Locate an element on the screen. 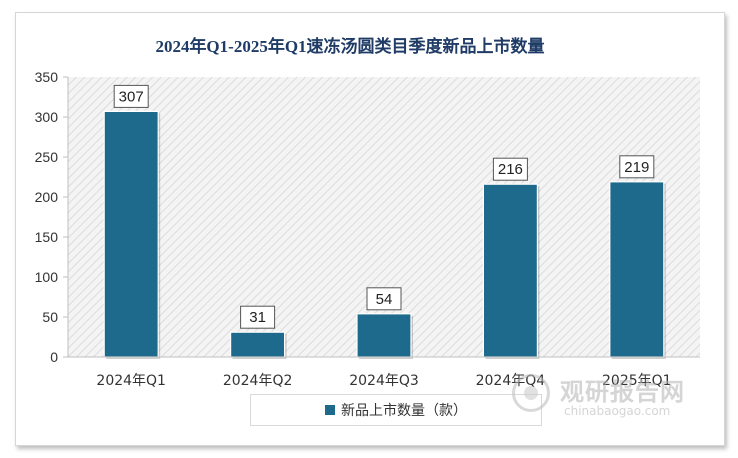 Image resolution: width=738 pixels, height=458 pixels. y-tick-label: 50 is located at coordinates (50, 317).